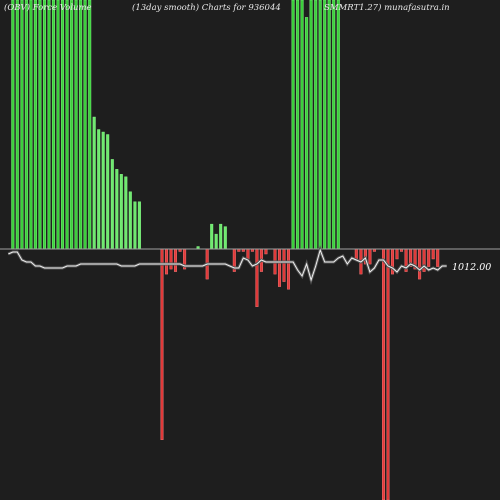 The height and width of the screenshot is (500, 500). I want to click on indicator-title: (OBV) Force Volume, so click(48, 8).